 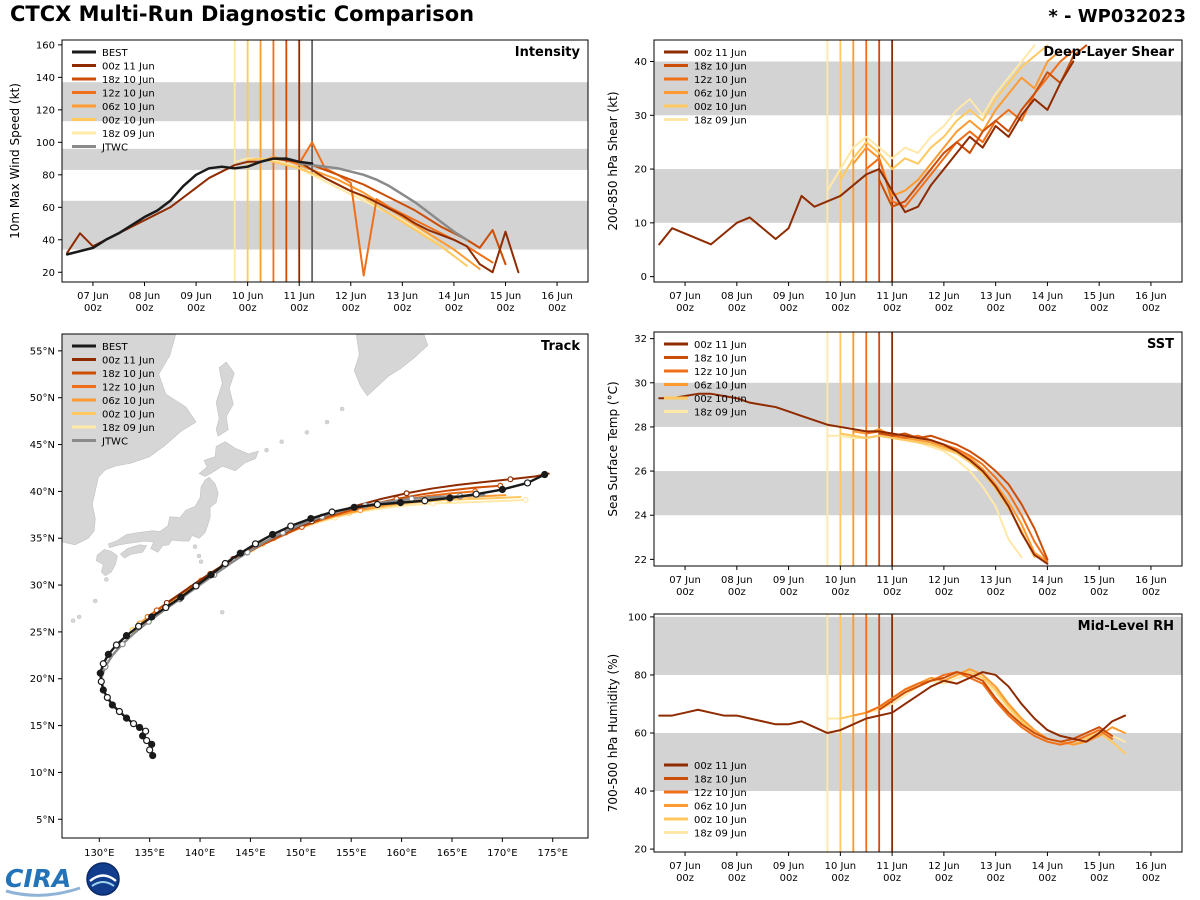 I want to click on sst-series-18z-09-Jun, so click(x=924, y=496).